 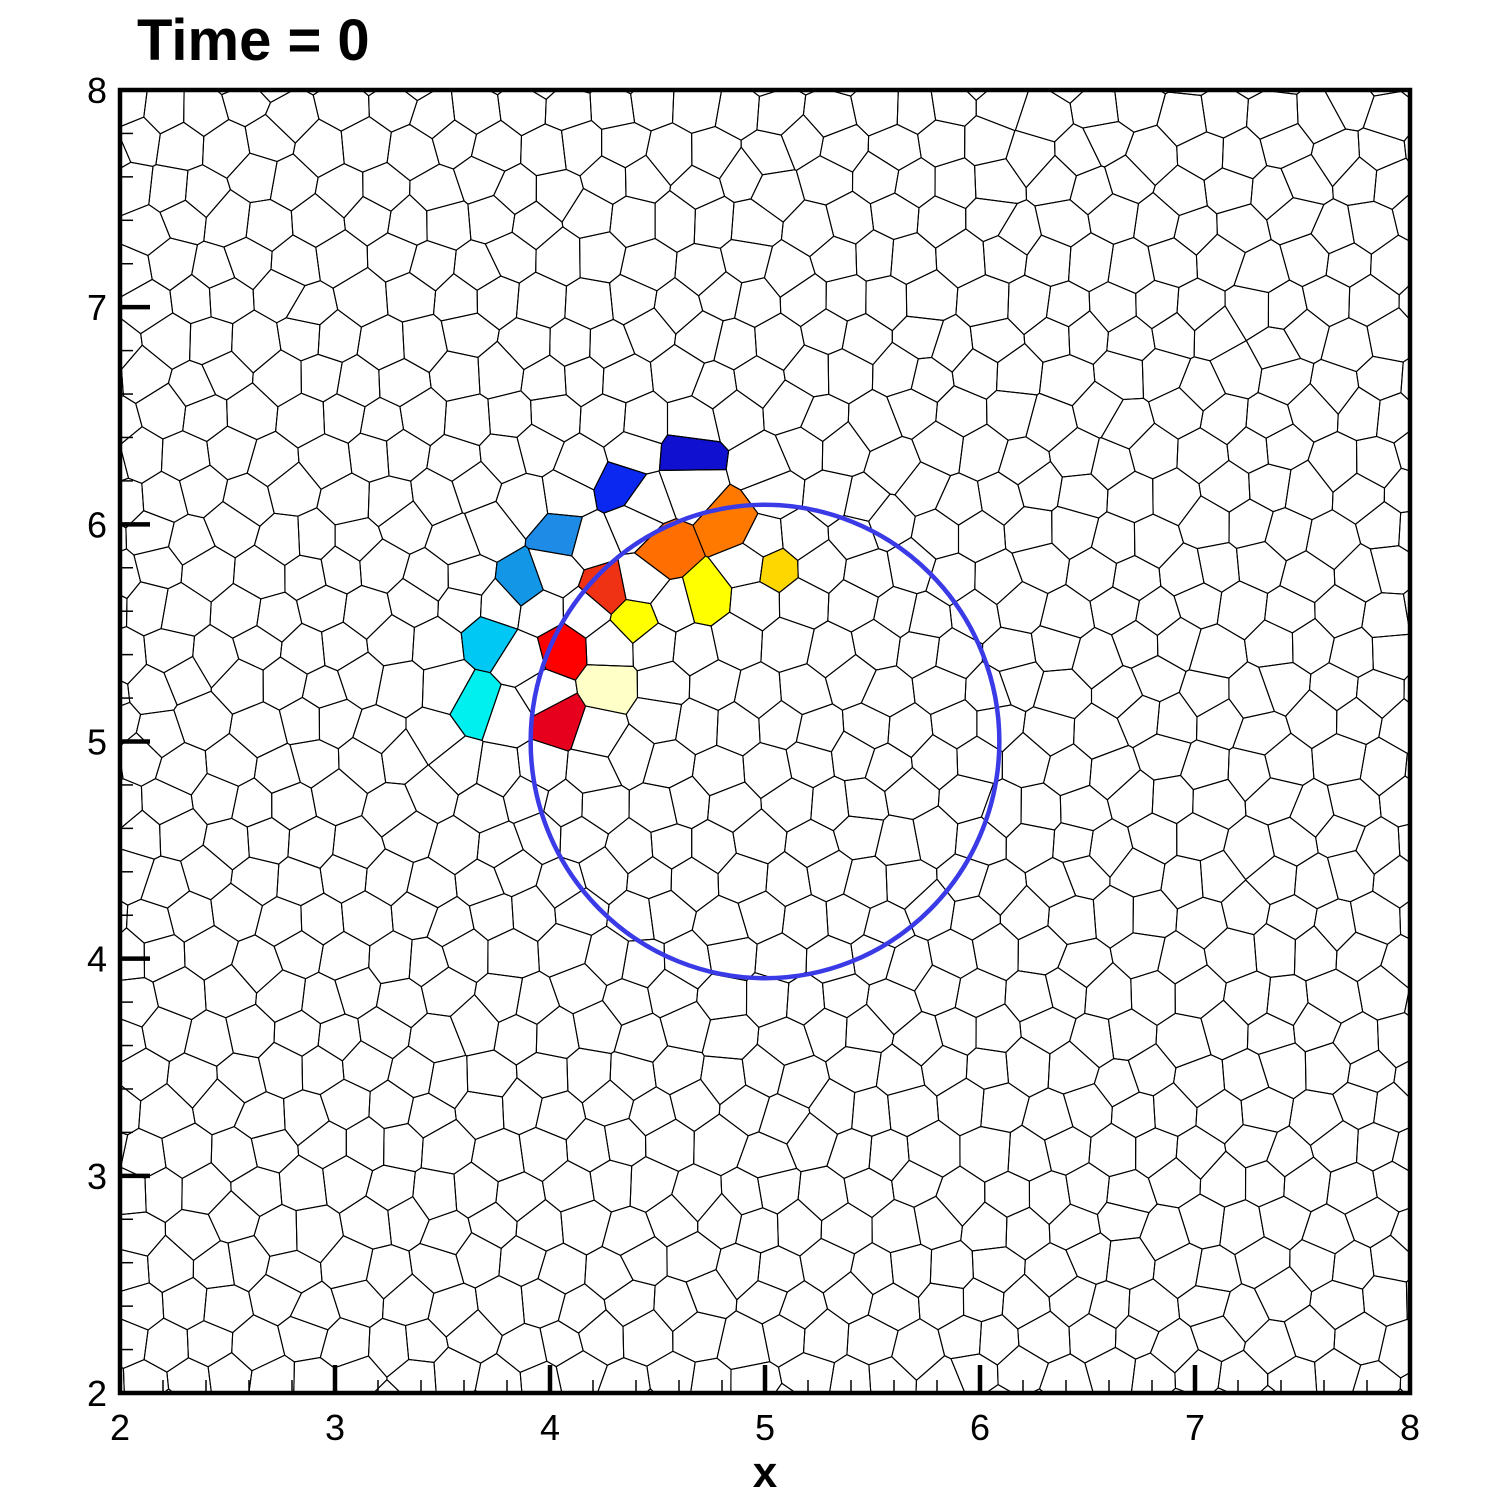 I want to click on y-tick-label: 6, so click(x=97, y=524).